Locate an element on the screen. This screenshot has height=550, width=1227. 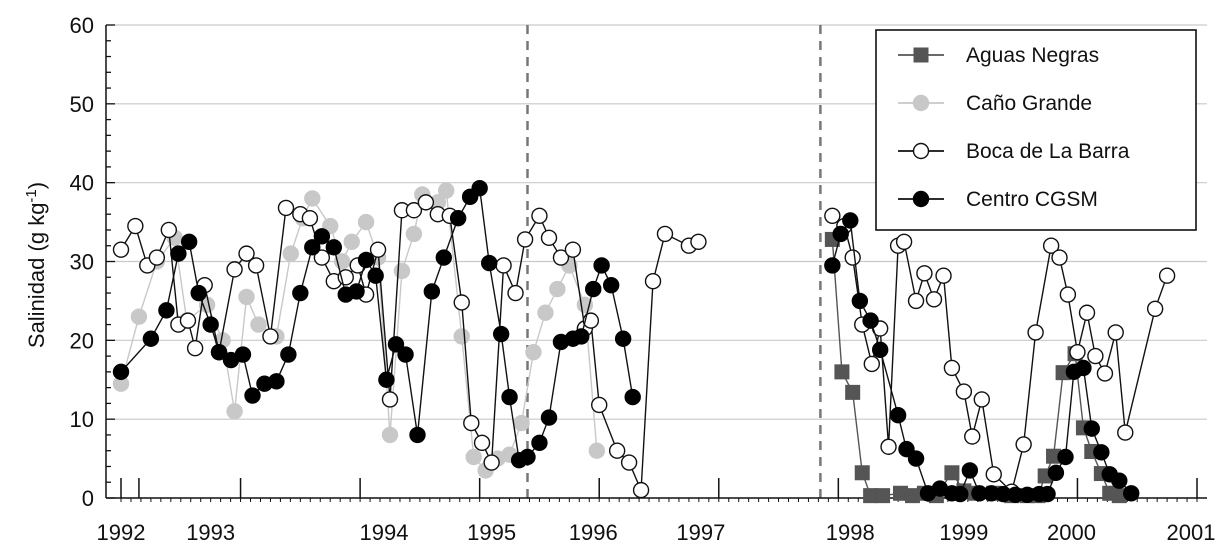
y-tick-label: 30 is located at coordinates (82, 262).